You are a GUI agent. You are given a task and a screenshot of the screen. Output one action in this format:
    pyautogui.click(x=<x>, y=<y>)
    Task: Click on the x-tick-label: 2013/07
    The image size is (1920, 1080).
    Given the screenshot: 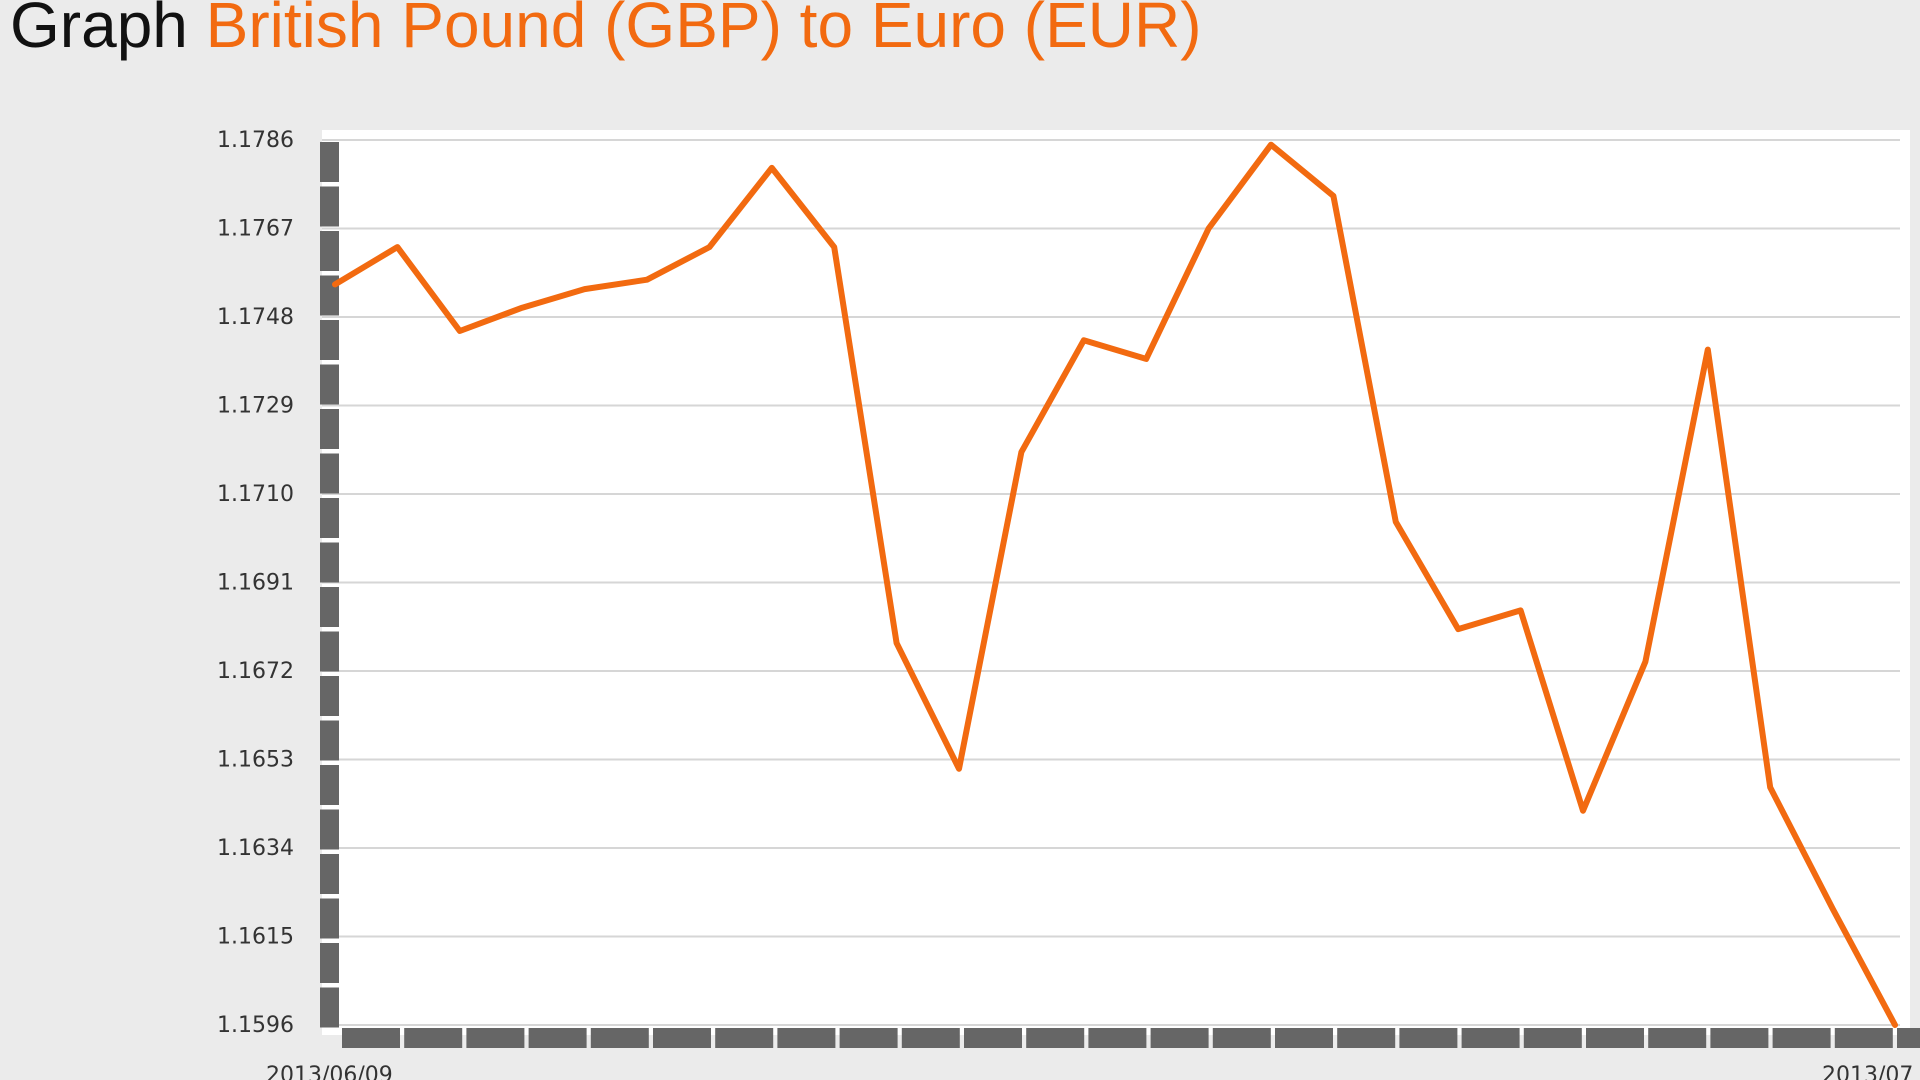 What is the action you would take?
    pyautogui.click(x=1867, y=1071)
    